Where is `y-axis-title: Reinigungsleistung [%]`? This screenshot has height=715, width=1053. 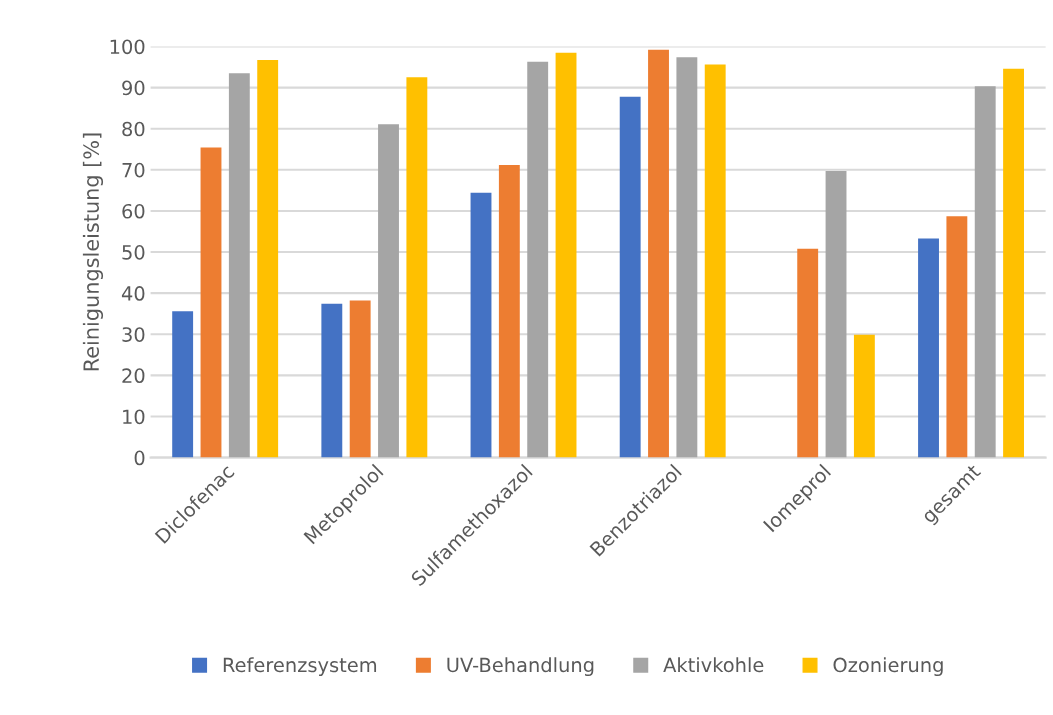 y-axis-title: Reinigungsleistung [%] is located at coordinates (93, 252).